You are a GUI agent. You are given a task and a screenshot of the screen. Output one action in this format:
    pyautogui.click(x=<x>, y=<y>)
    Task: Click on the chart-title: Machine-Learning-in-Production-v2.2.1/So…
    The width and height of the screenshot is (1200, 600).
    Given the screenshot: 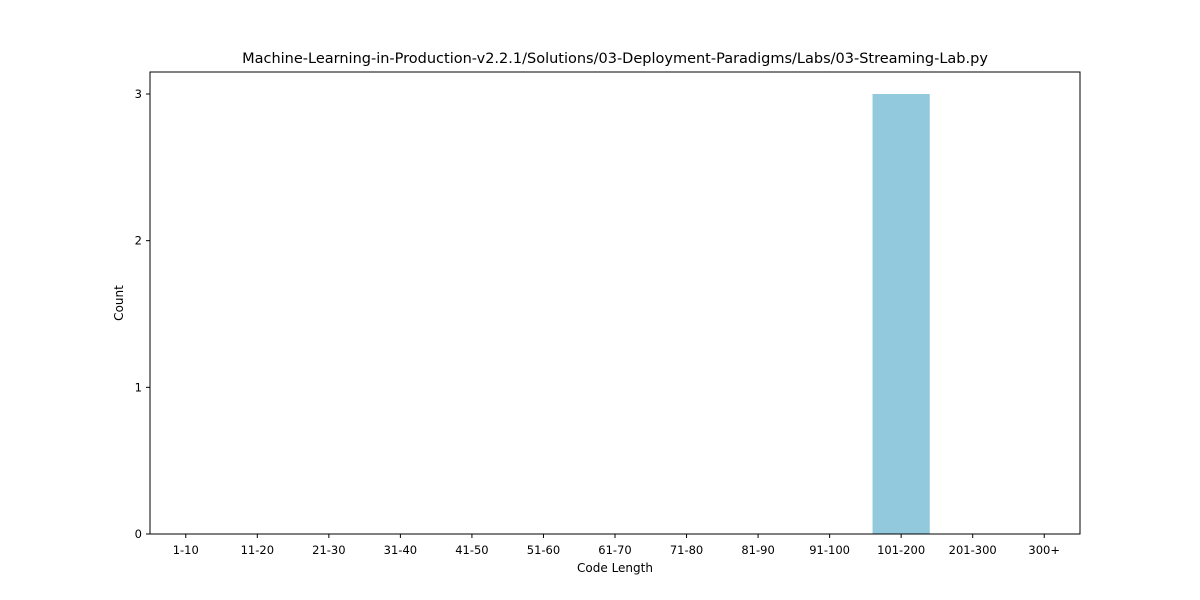 What is the action you would take?
    pyautogui.click(x=615, y=59)
    